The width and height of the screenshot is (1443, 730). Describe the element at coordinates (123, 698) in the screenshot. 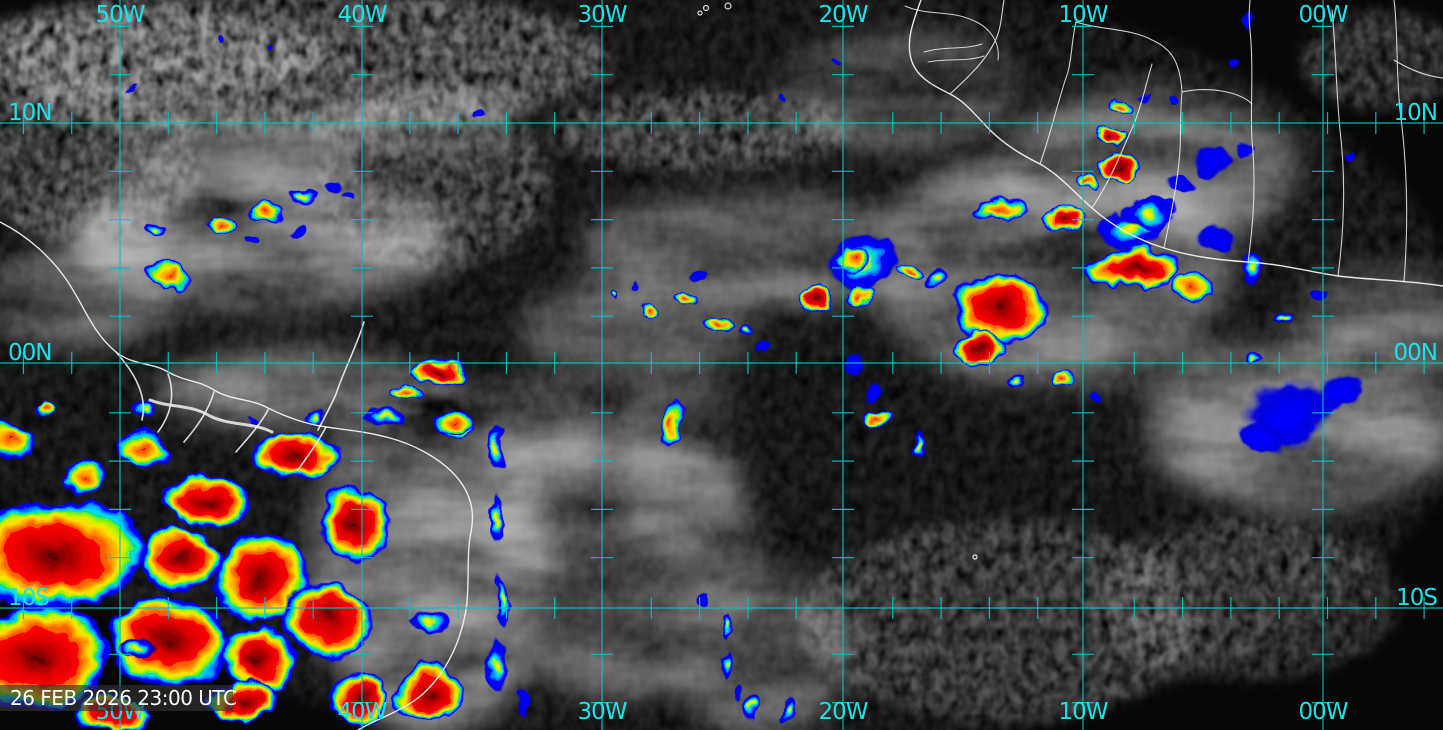

I see `timestamp-label: 26 FEB 2026 23:00 UTC` at that location.